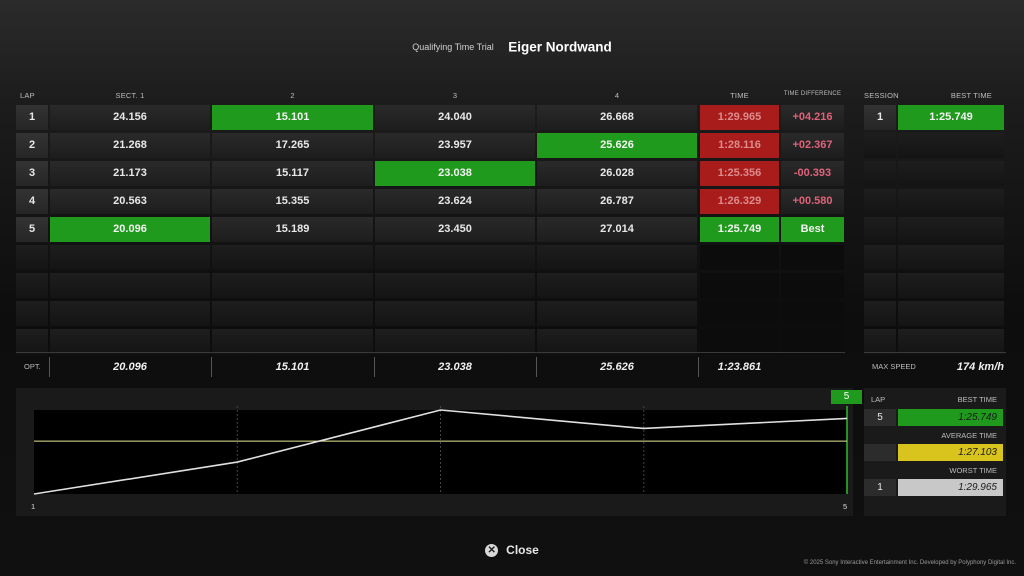 The height and width of the screenshot is (576, 1024). Describe the element at coordinates (292, 201) in the screenshot. I see `lap-4-s2: 15.355` at that location.